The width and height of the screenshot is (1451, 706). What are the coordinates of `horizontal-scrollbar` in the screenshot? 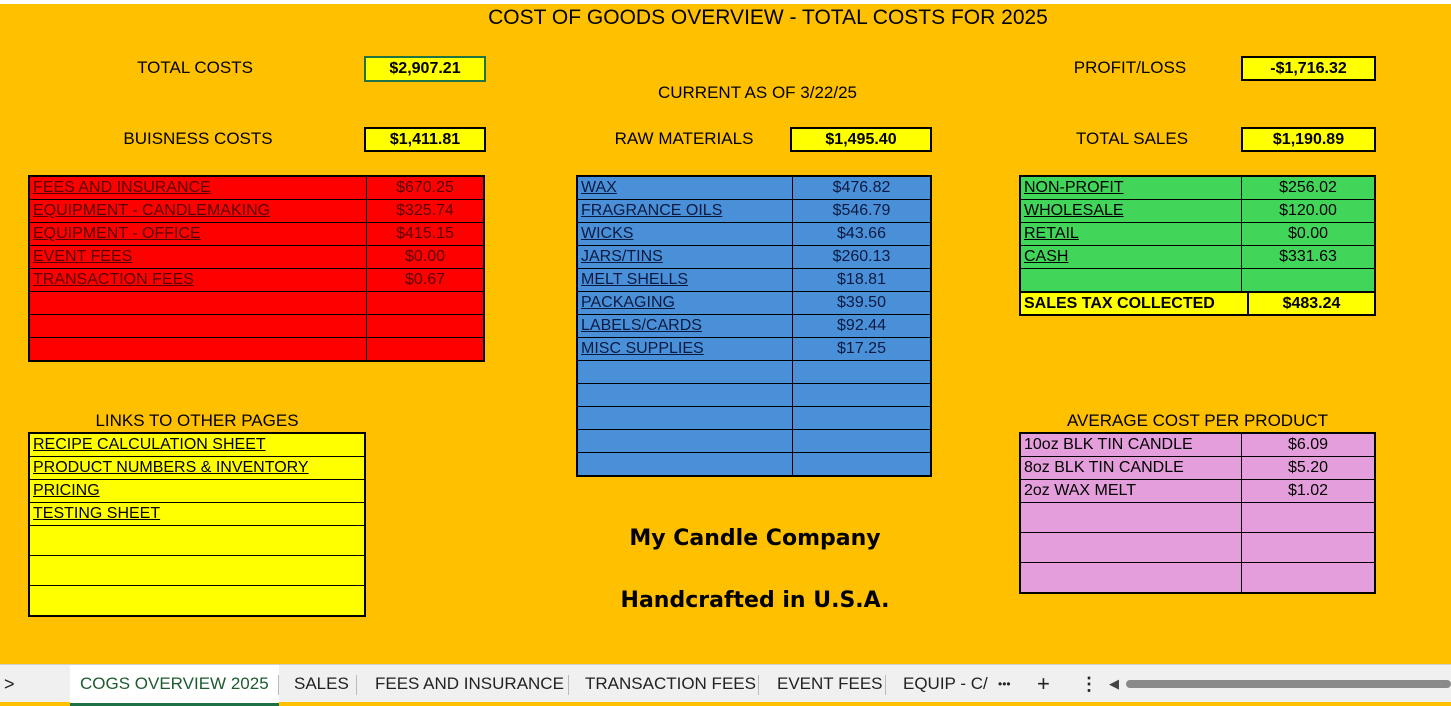 It's located at (1288, 684).